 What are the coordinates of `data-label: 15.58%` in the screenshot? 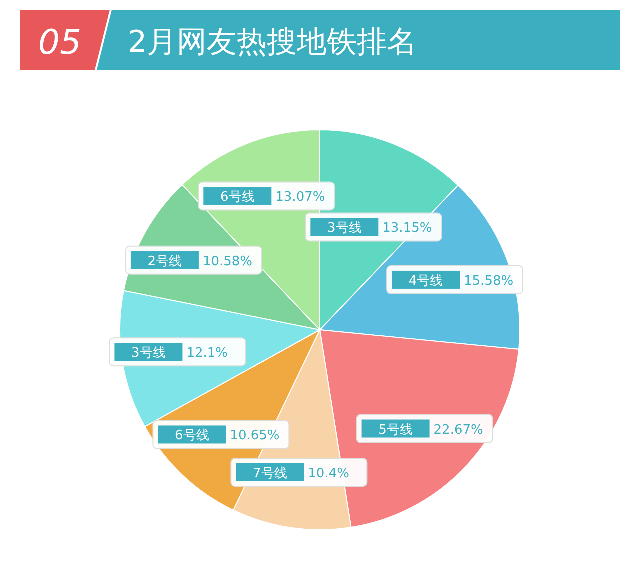 It's located at (489, 281).